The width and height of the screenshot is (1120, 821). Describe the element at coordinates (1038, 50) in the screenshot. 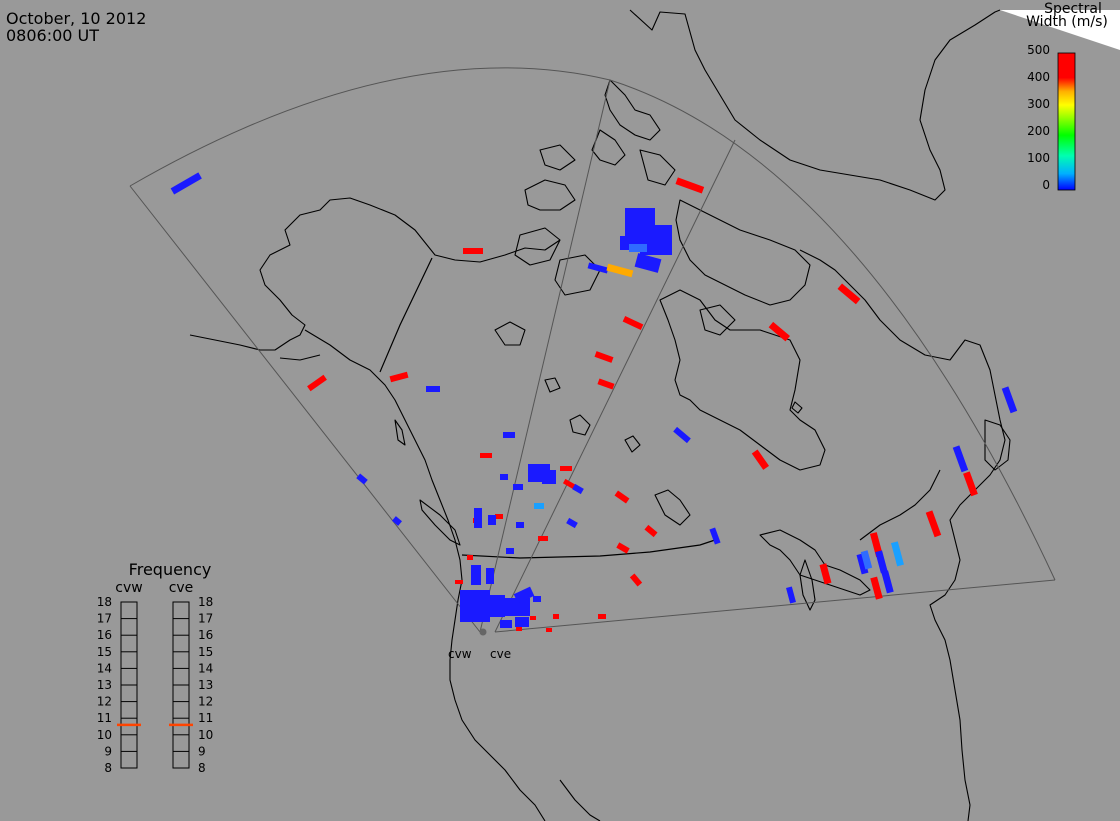

I see `colorbar-tick-label: 500` at that location.